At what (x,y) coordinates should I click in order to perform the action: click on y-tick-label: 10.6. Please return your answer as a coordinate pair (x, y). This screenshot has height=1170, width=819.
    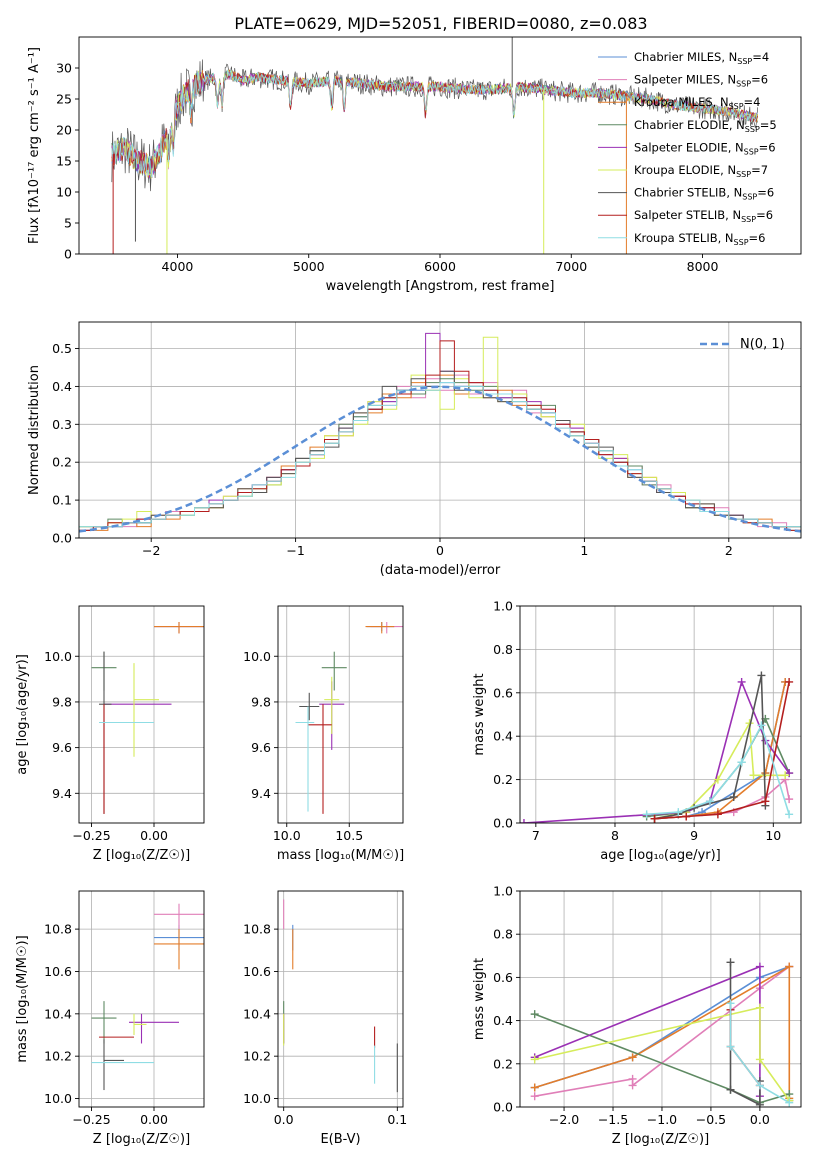
    Looking at the image, I should click on (58, 971).